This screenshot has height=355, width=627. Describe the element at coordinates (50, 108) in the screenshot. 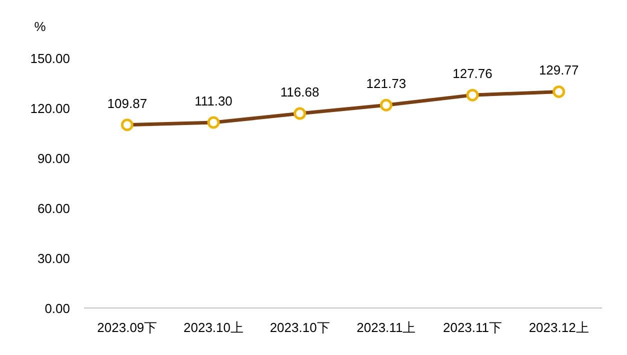

I see `y-tick-label: 120.00` at that location.